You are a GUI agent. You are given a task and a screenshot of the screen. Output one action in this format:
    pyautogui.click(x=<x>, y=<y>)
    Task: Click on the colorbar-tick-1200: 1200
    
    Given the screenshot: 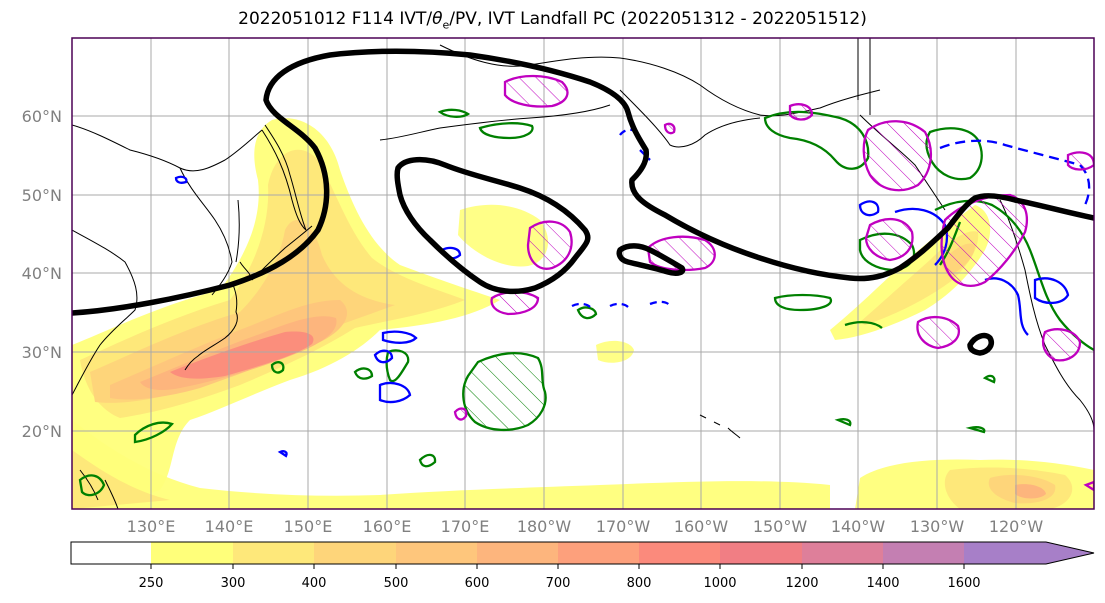 What is the action you would take?
    pyautogui.click(x=801, y=583)
    